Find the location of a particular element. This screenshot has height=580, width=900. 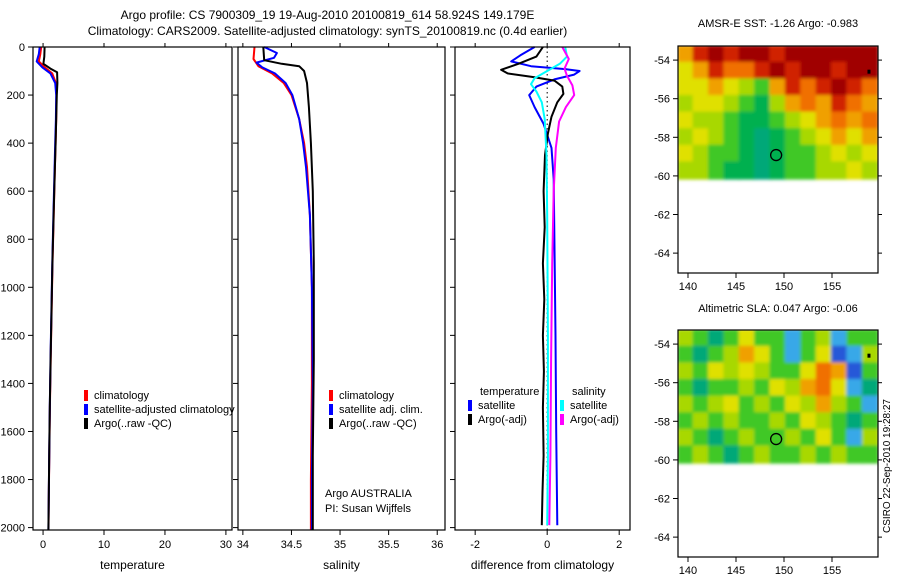

x-axis-label: salinity is located at coordinates (341, 565).